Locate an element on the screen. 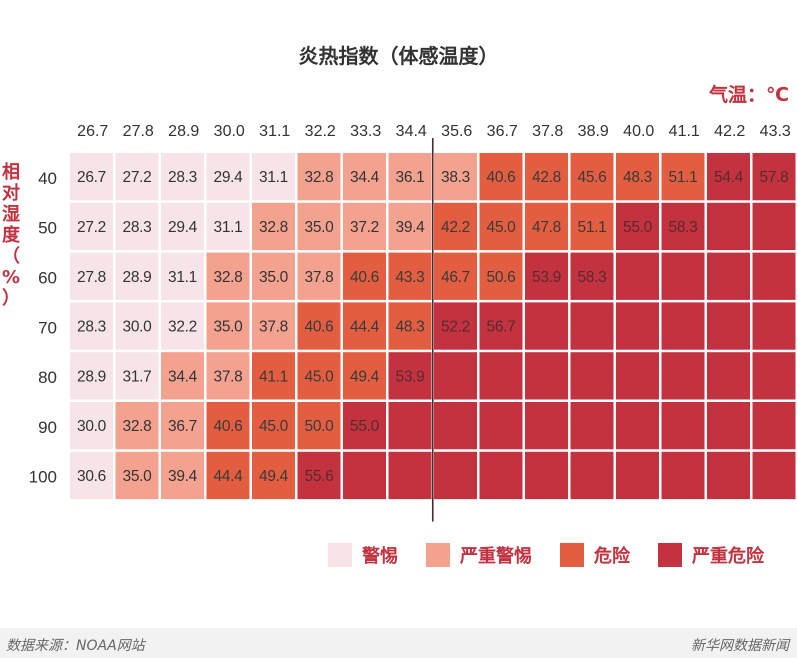 This screenshot has height=658, width=797. x-tick-label: 42.2 is located at coordinates (729, 131).